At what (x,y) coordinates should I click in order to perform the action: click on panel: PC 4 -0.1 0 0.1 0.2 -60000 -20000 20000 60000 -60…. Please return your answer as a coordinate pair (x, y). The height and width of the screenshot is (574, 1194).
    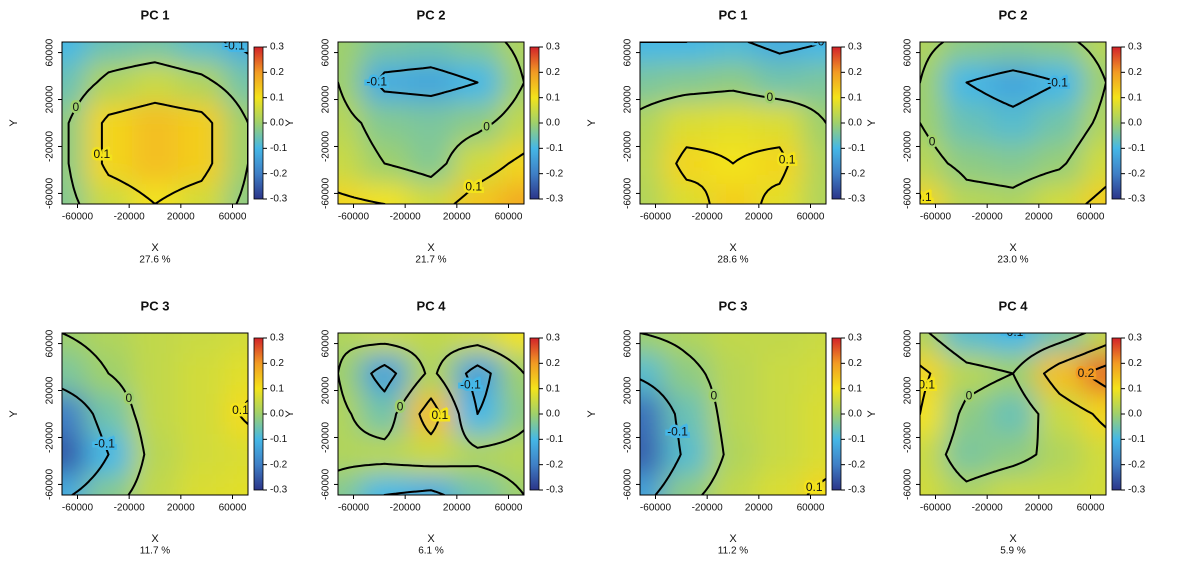
    Looking at the image, I should click on (1006, 427).